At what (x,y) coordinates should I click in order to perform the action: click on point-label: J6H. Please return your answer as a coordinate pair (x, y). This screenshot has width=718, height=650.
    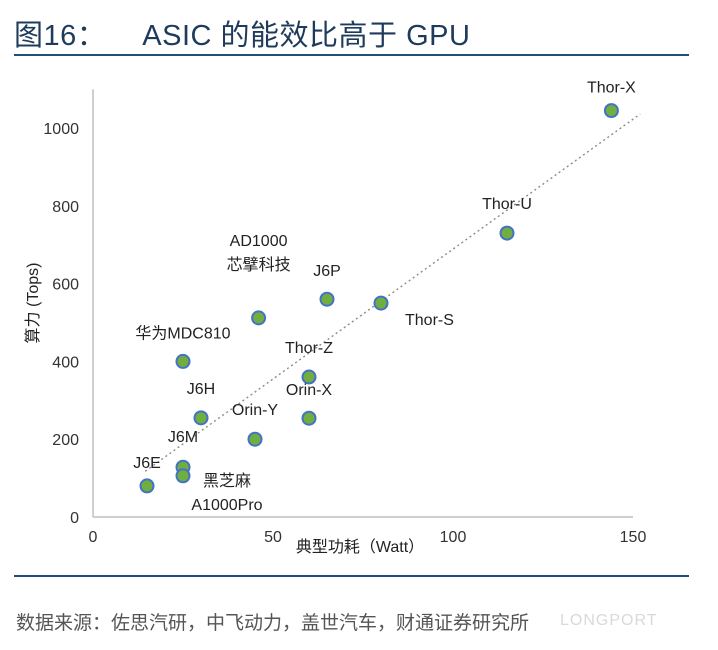
    Looking at the image, I should click on (201, 389).